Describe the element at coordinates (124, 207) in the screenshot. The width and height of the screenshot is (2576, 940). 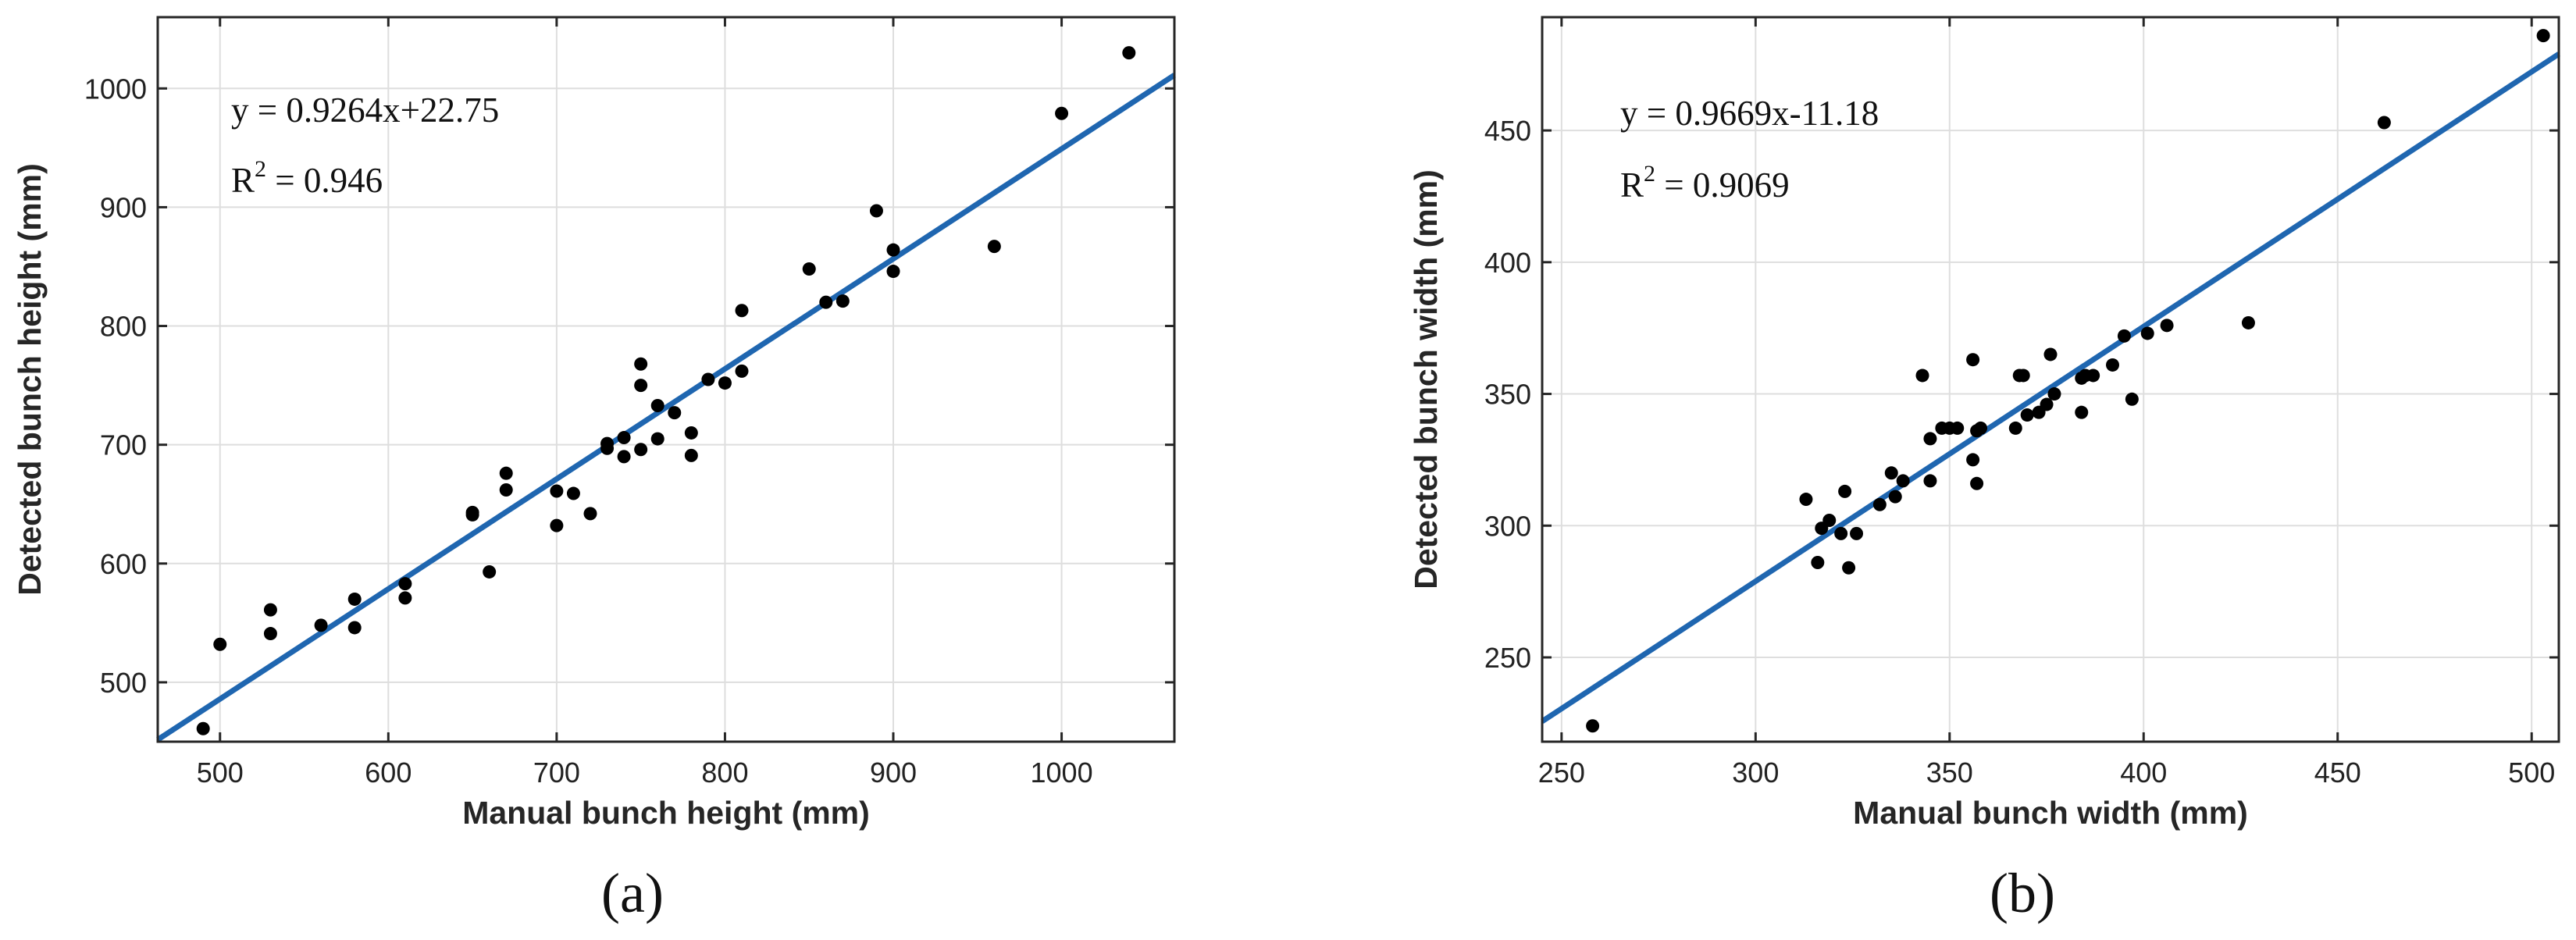
I see `chart-a-y-tick-label-4: 900` at that location.